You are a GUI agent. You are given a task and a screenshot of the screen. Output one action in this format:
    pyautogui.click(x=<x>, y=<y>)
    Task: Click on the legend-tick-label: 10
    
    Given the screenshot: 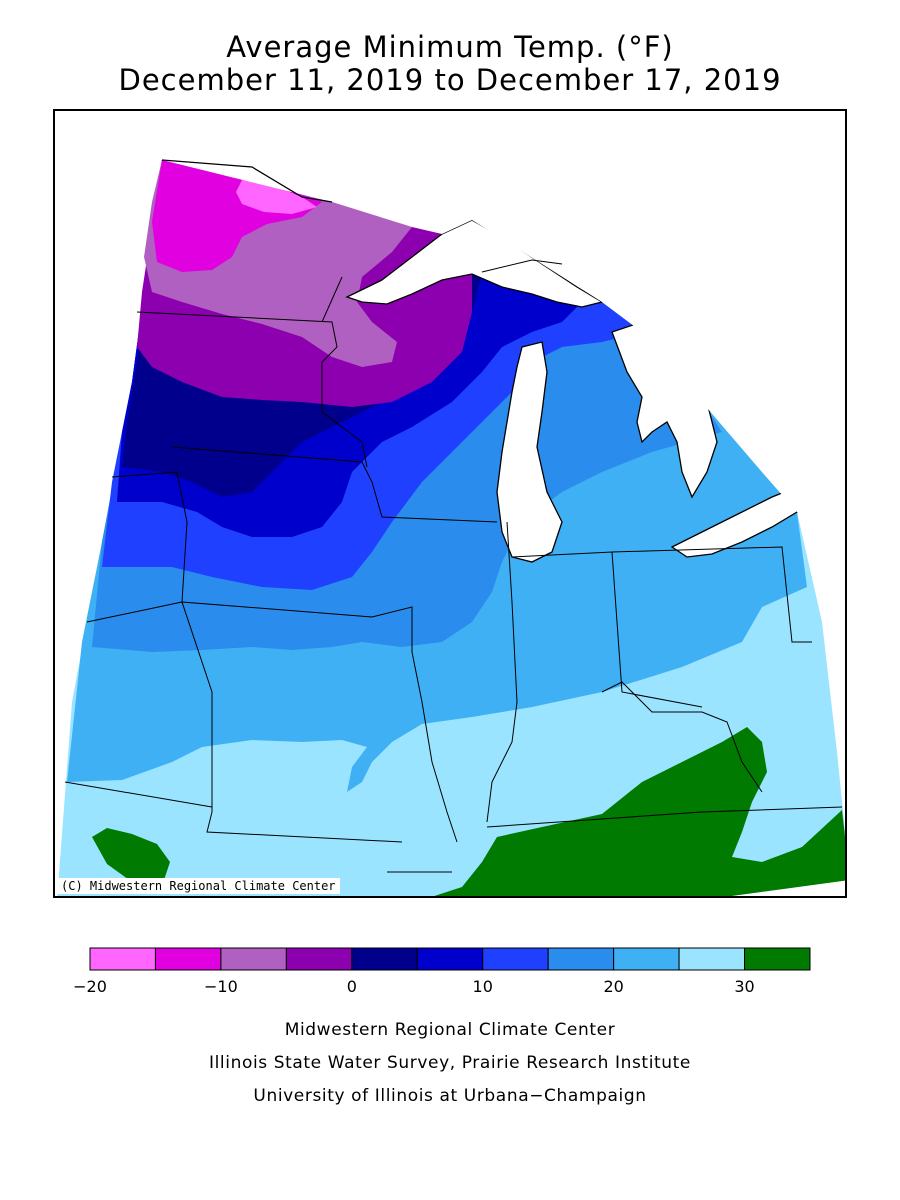 What is the action you would take?
    pyautogui.click(x=482, y=986)
    